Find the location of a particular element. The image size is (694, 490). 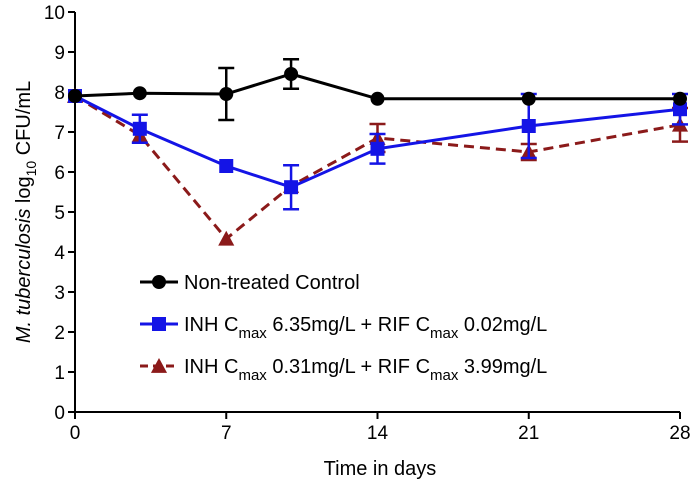

x-tick-label: 0 is located at coordinates (75, 433).